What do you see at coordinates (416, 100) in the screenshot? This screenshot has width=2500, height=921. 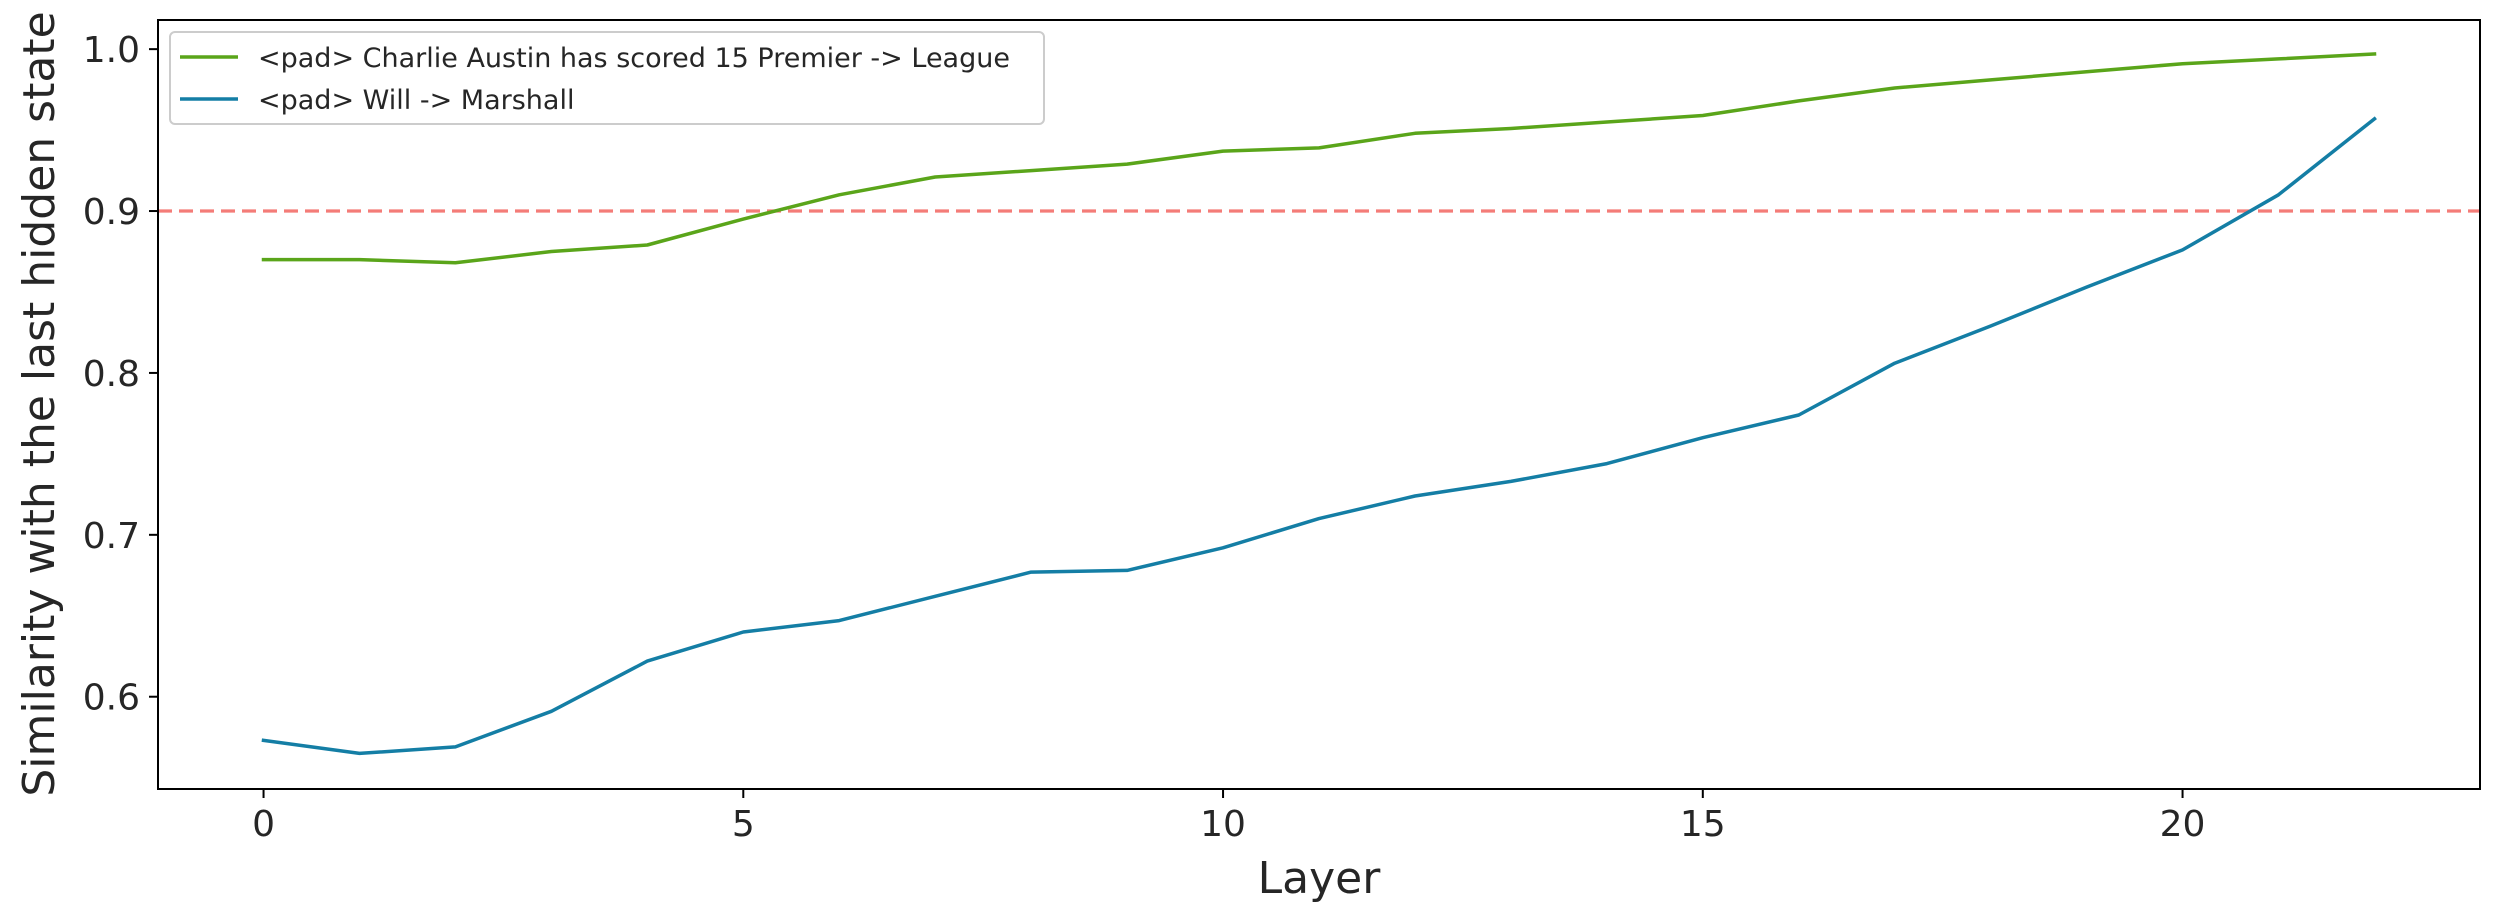 I see `legend-label-2: <pad> Will -> Marshall` at bounding box center [416, 100].